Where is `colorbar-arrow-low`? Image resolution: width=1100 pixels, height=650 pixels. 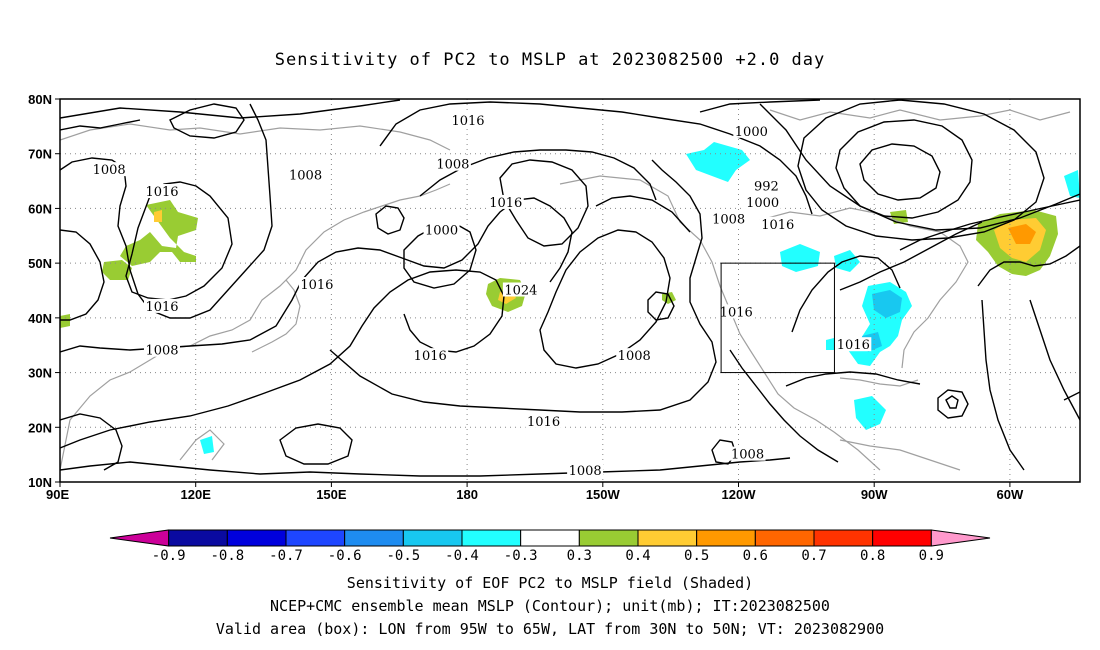
colorbar-arrow-low is located at coordinates (139, 538).